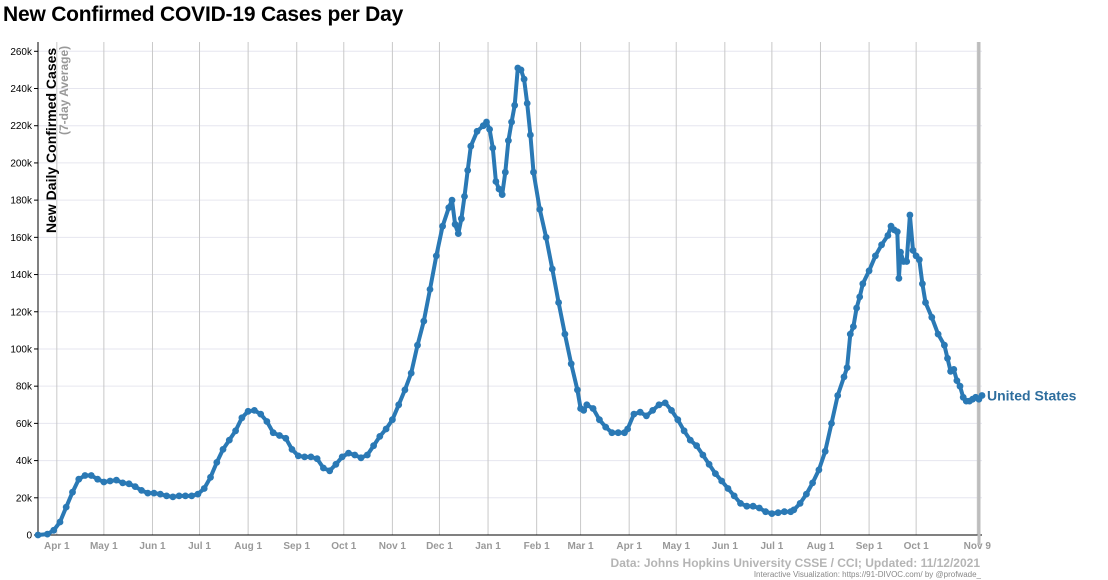 This screenshot has height=580, width=1108. I want to click on series-label-united-states: United States, so click(1032, 395).